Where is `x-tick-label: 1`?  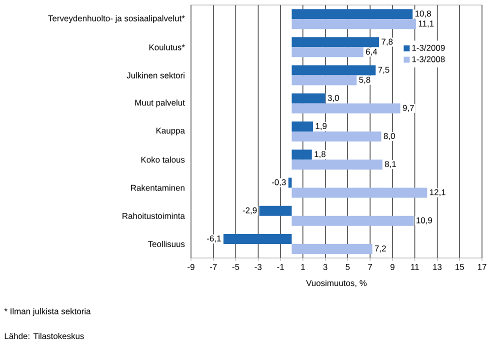
x-tick-label: 1 is located at coordinates (303, 267).